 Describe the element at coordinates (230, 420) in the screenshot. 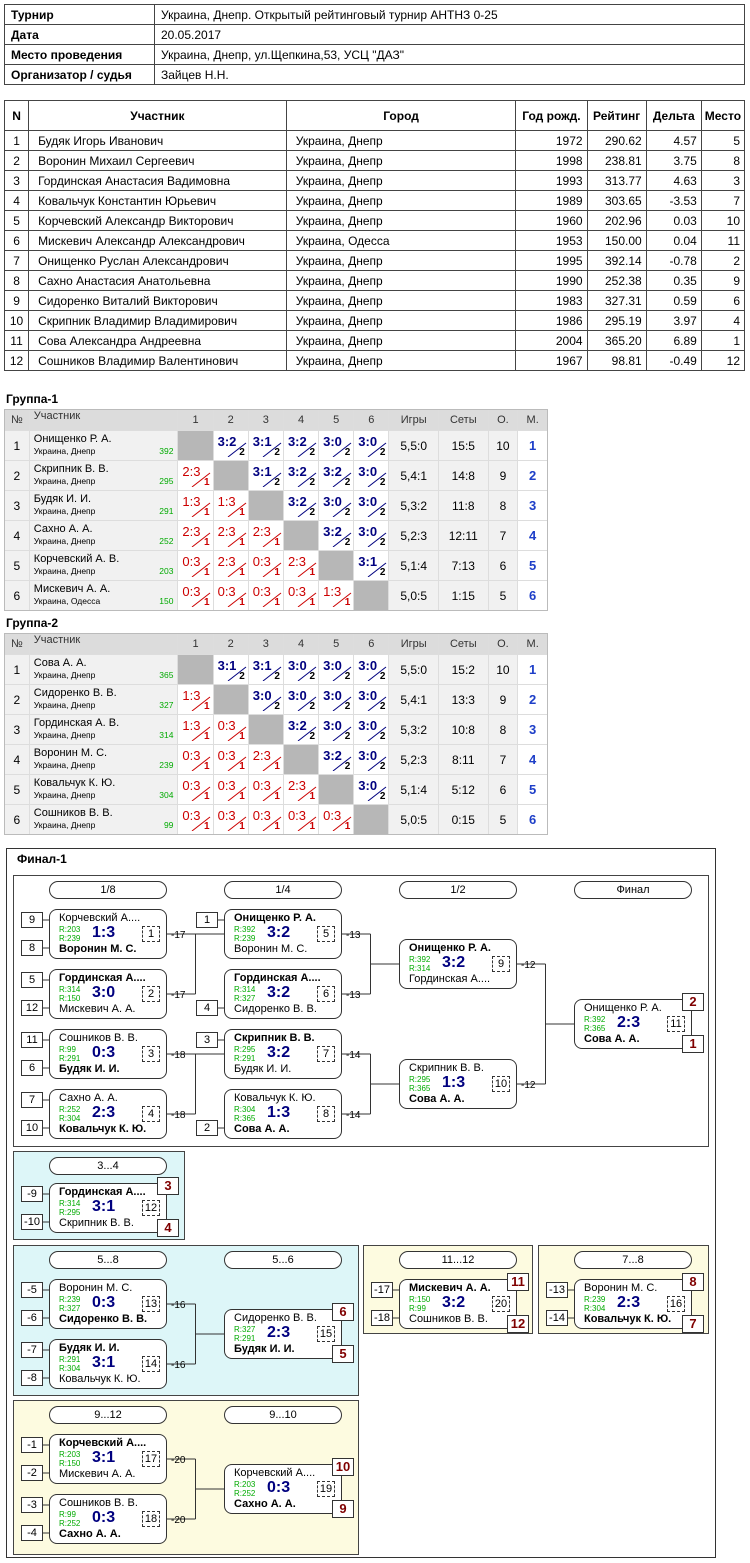

I see `group-header-cell: 2` at that location.